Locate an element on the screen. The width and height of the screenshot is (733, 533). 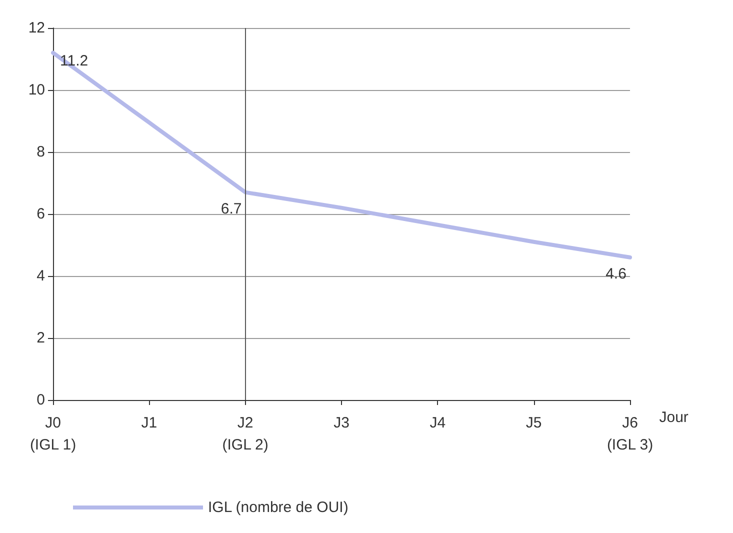
y-tick-label: 12 is located at coordinates (36, 28).